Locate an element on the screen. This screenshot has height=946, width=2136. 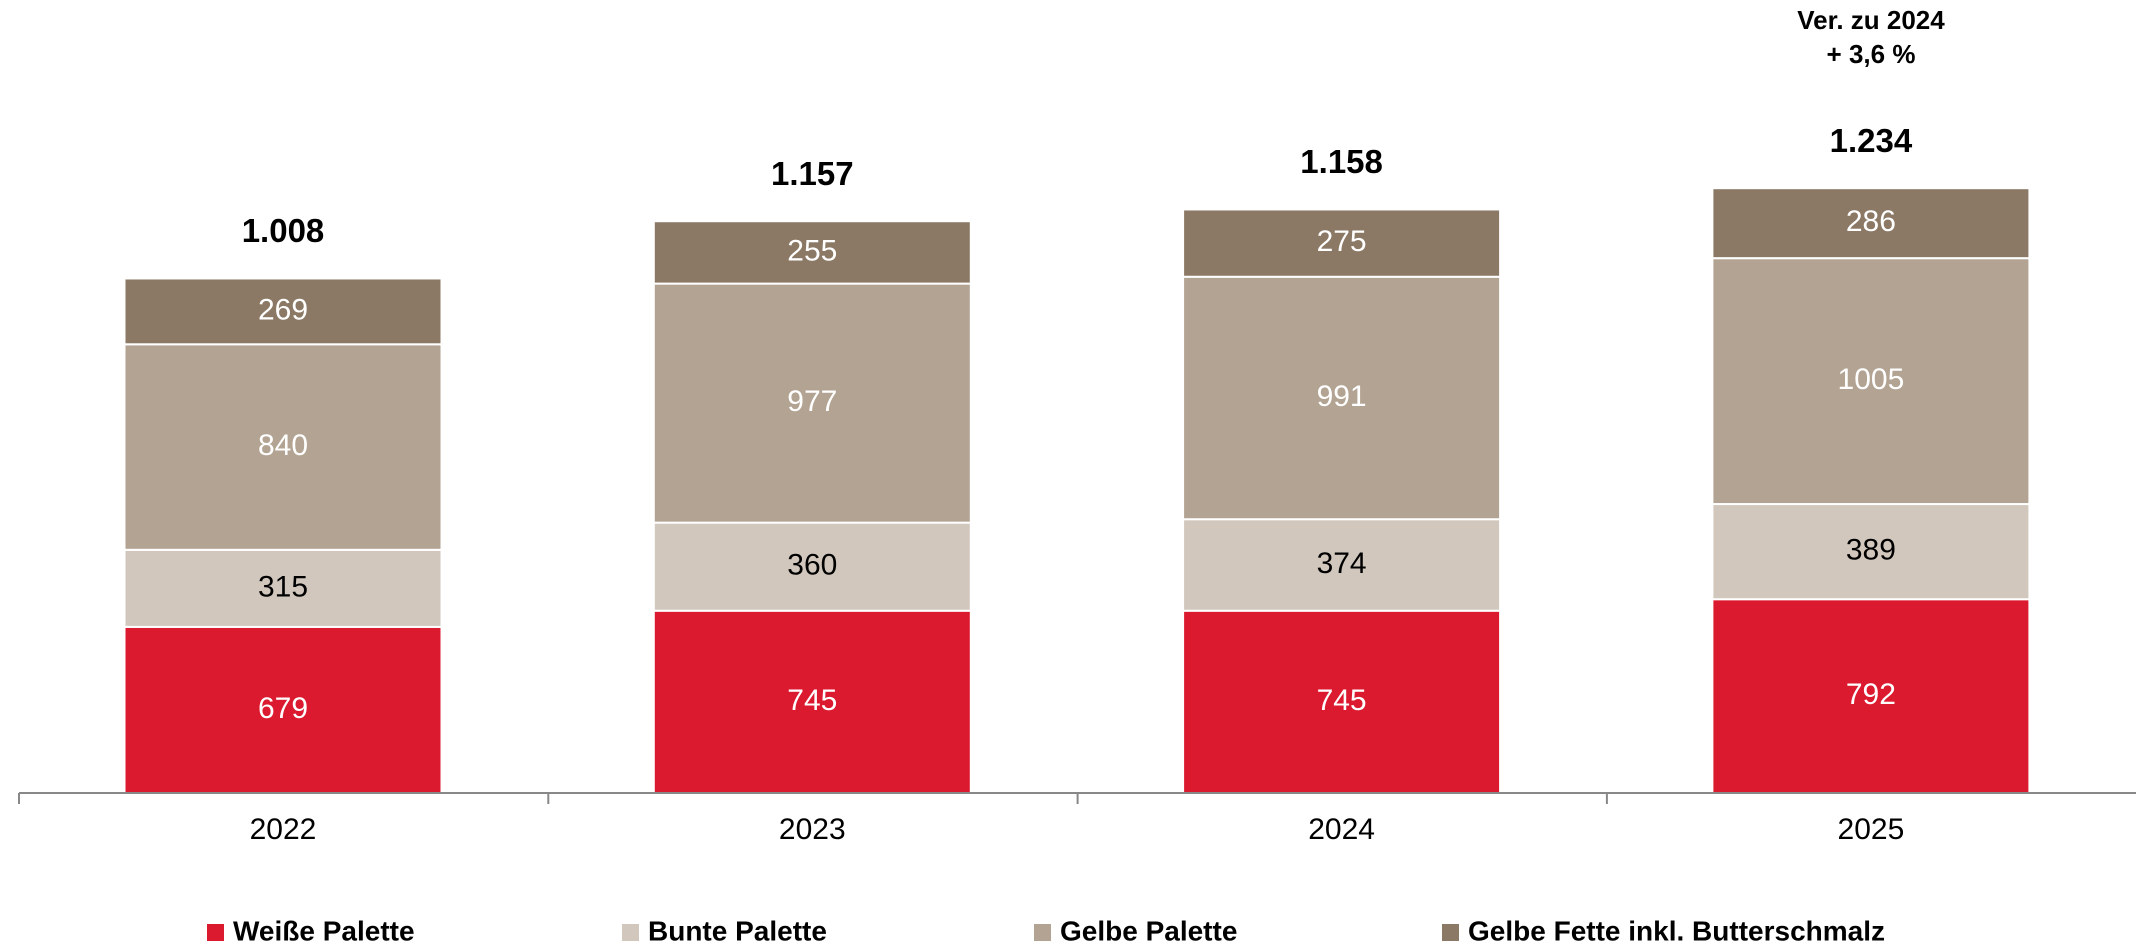
legend-label: Gelbe Fette inkl. Butterschmalz is located at coordinates (1676, 930).